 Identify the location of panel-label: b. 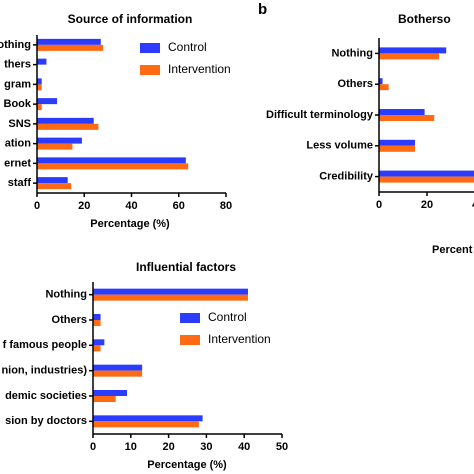
(262, 9).